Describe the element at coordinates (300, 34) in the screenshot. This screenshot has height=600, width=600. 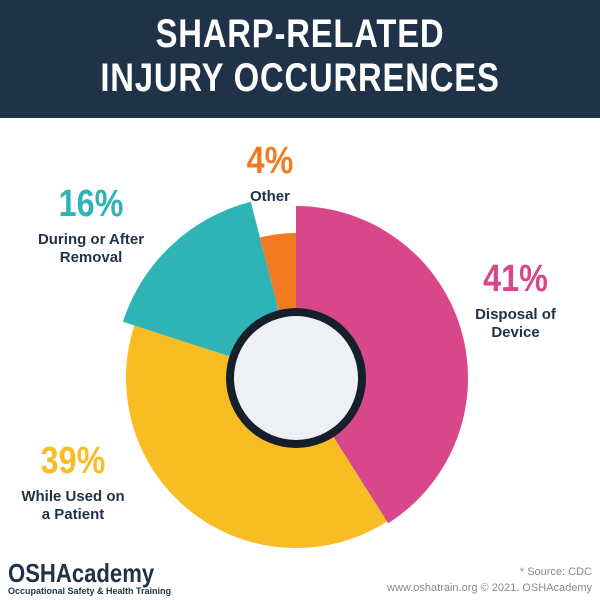
I see `title-line: SHARP-RELATED` at that location.